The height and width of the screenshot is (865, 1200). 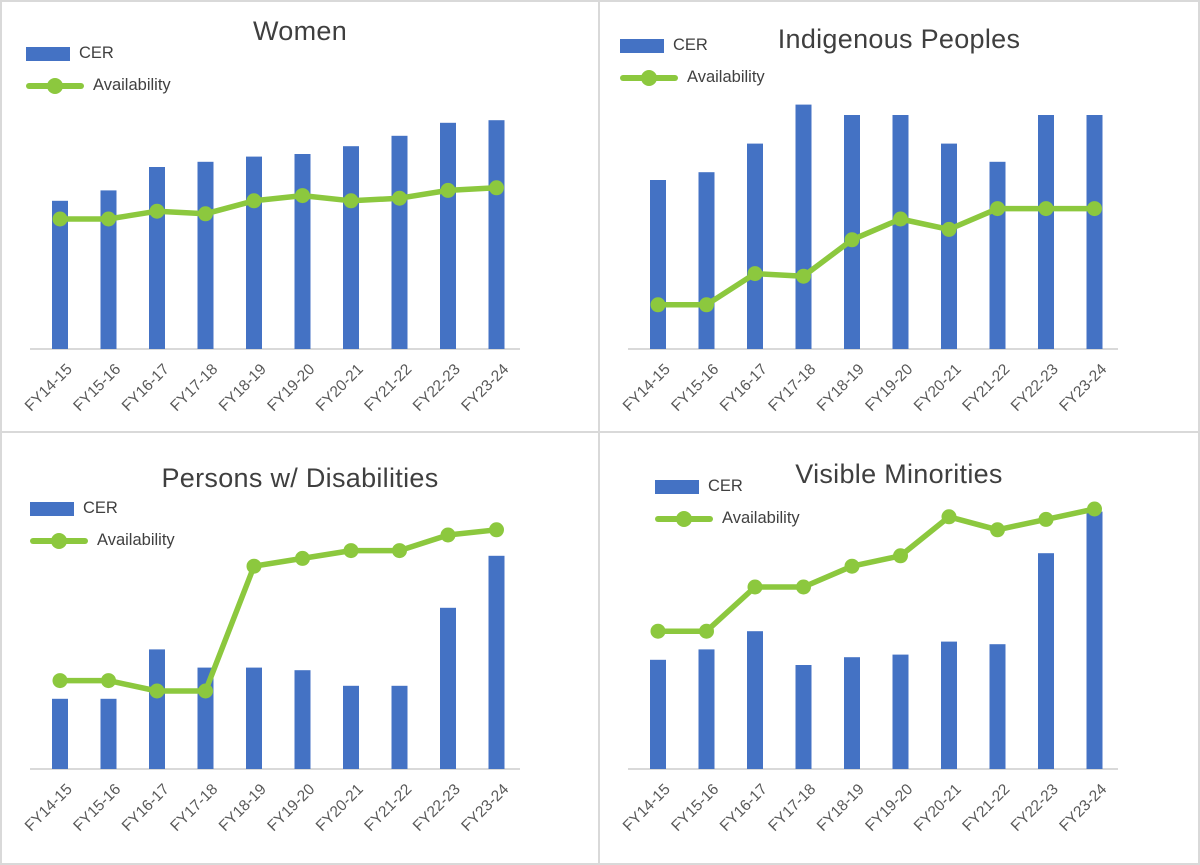 I want to click on legend-visible-minorities: CER Availability, so click(x=727, y=502).